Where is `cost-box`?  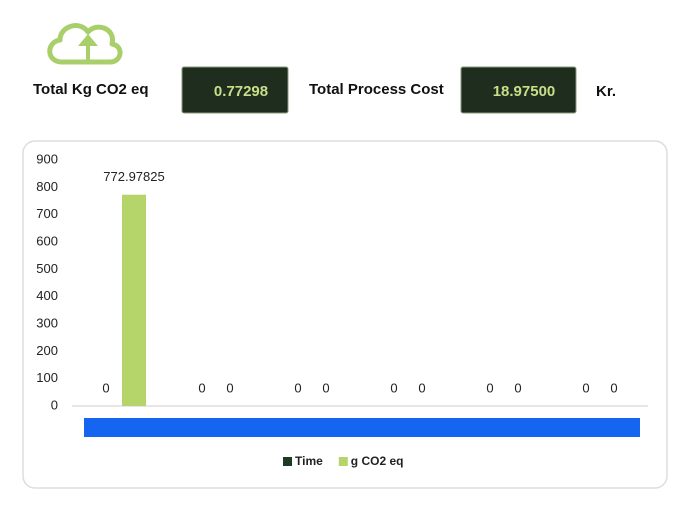
cost-box is located at coordinates (518, 90).